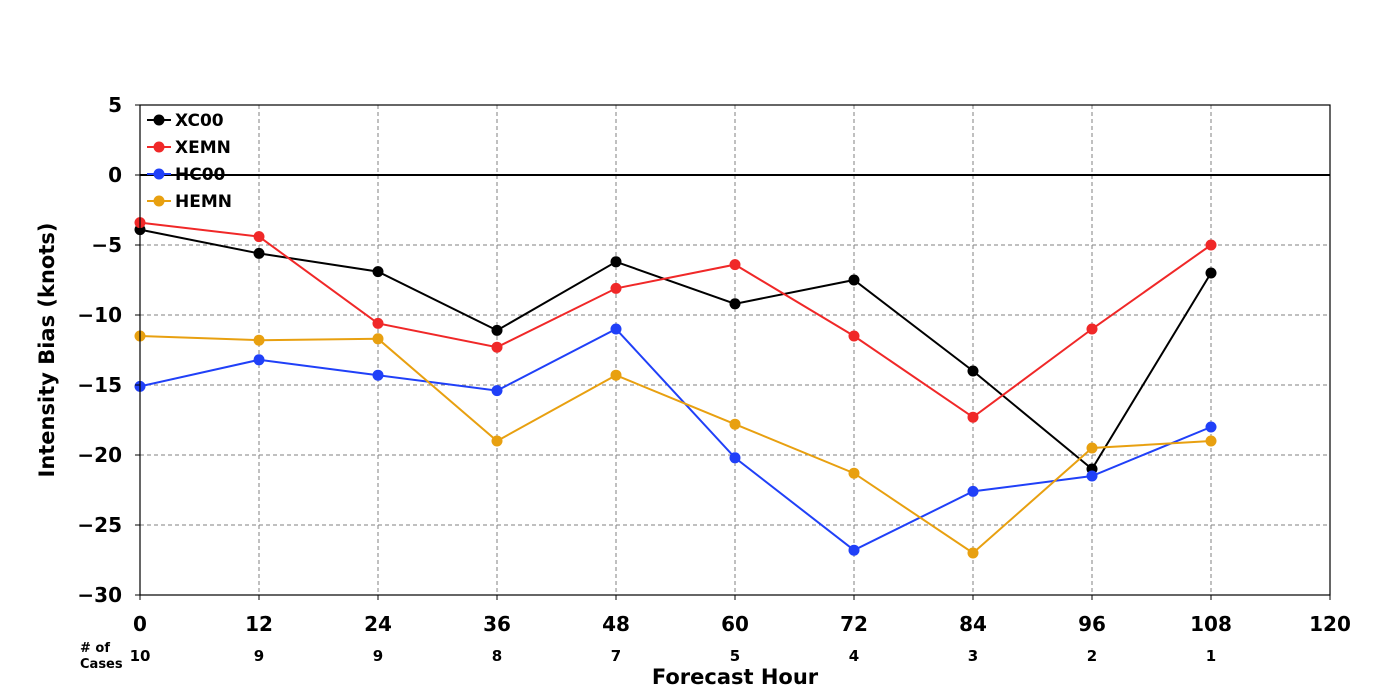 The height and width of the screenshot is (700, 1400). I want to click on y-tick-label: −25, so click(99, 525).